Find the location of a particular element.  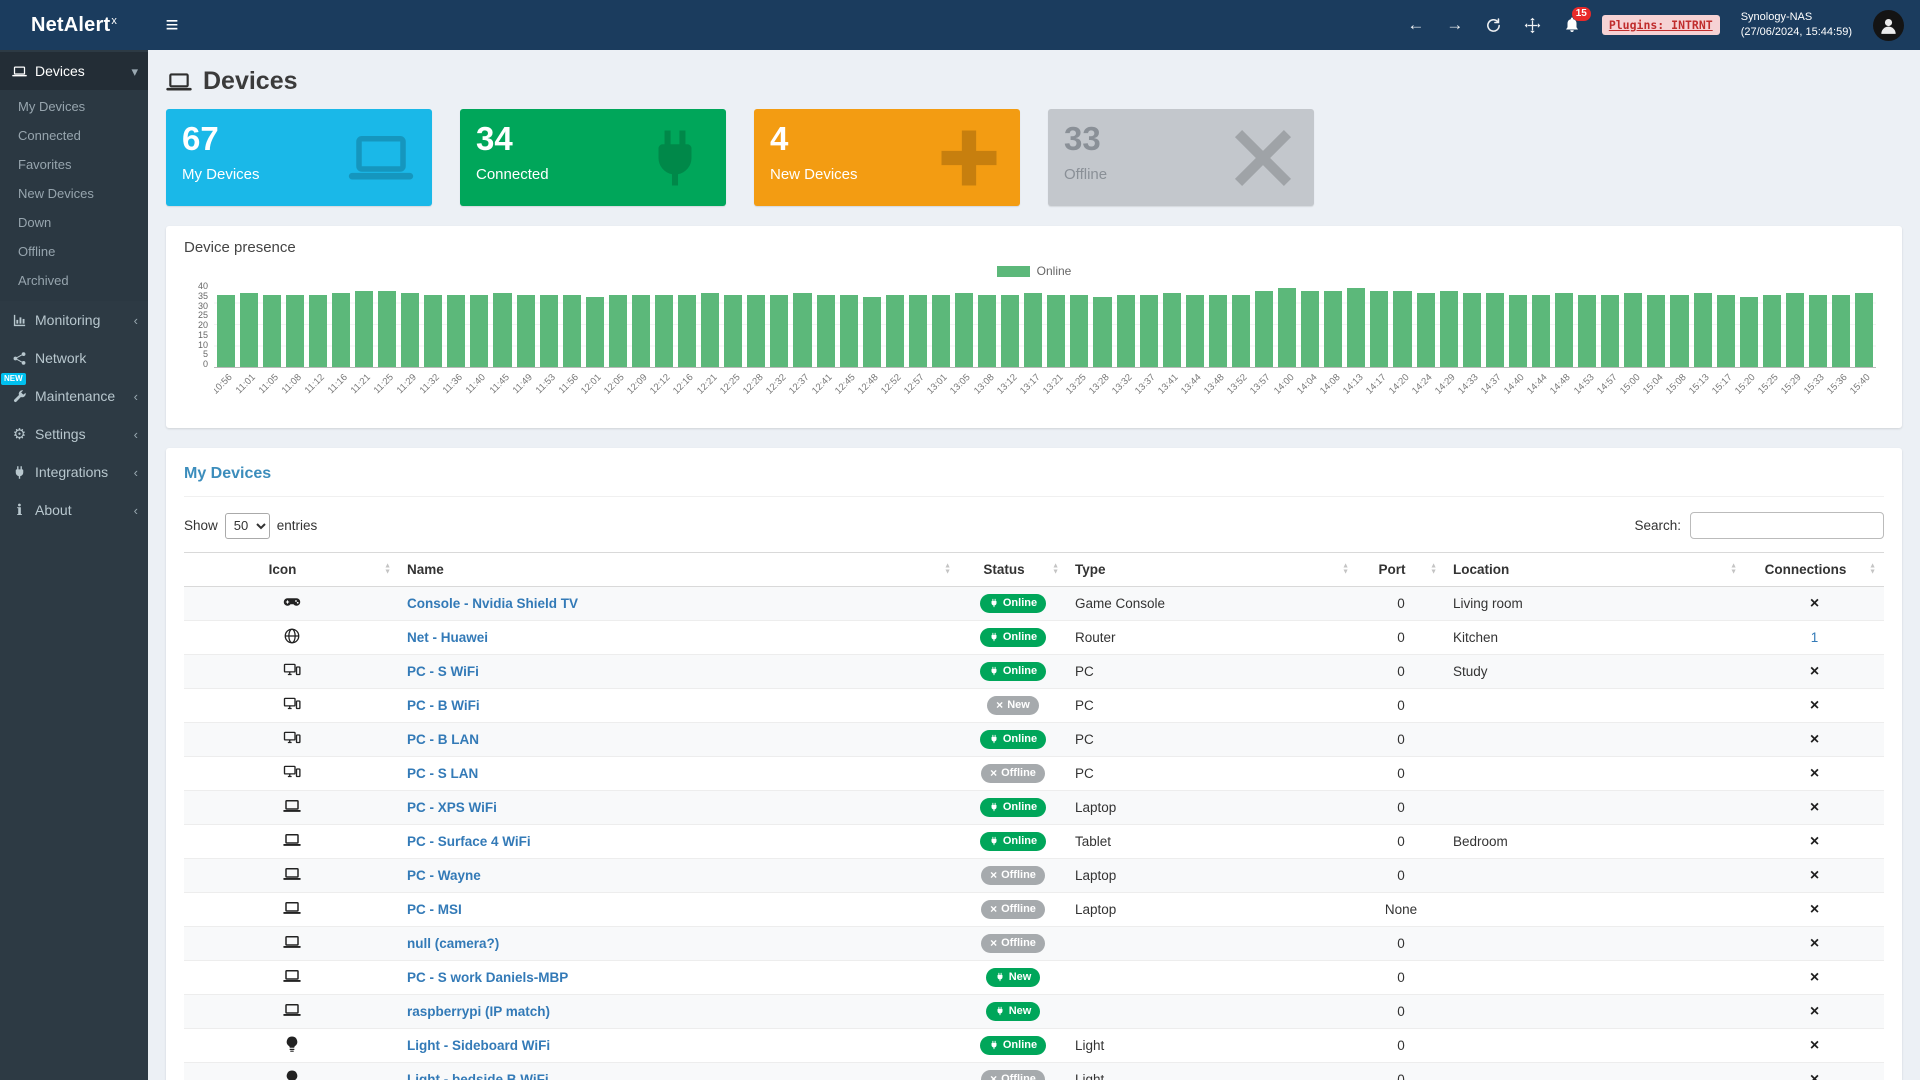

presence-panel-title: Device presence is located at coordinates (240, 247).